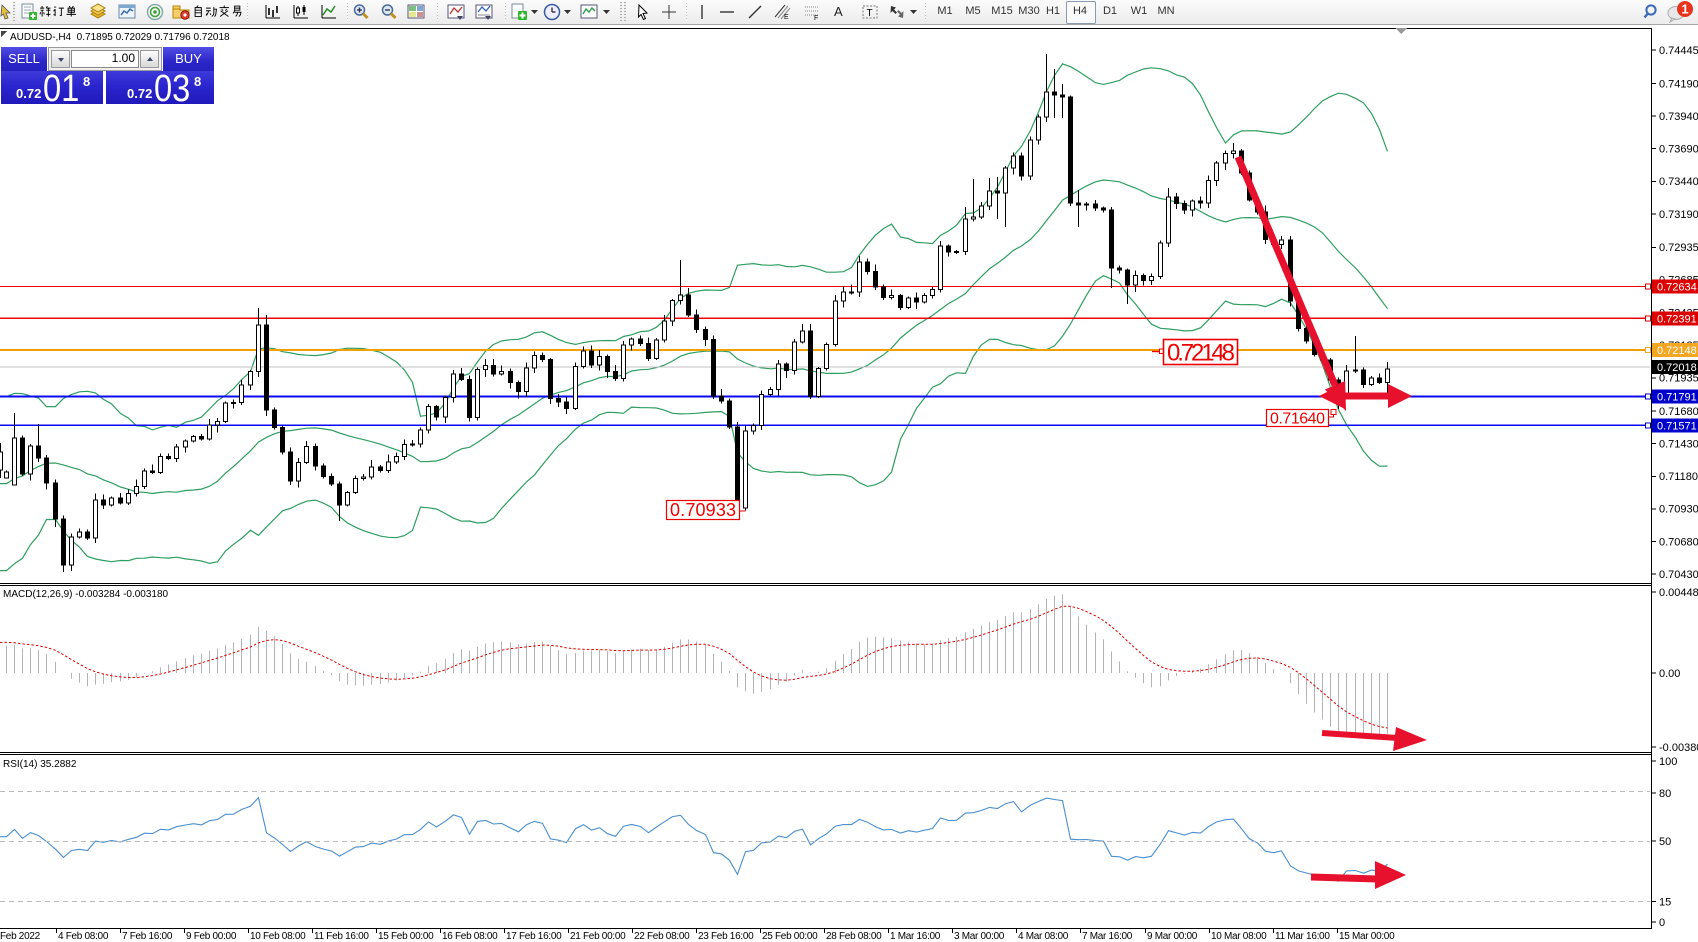 The image size is (1698, 942). Describe the element at coordinates (870, 13) in the screenshot. I see `svg-text: T` at that location.